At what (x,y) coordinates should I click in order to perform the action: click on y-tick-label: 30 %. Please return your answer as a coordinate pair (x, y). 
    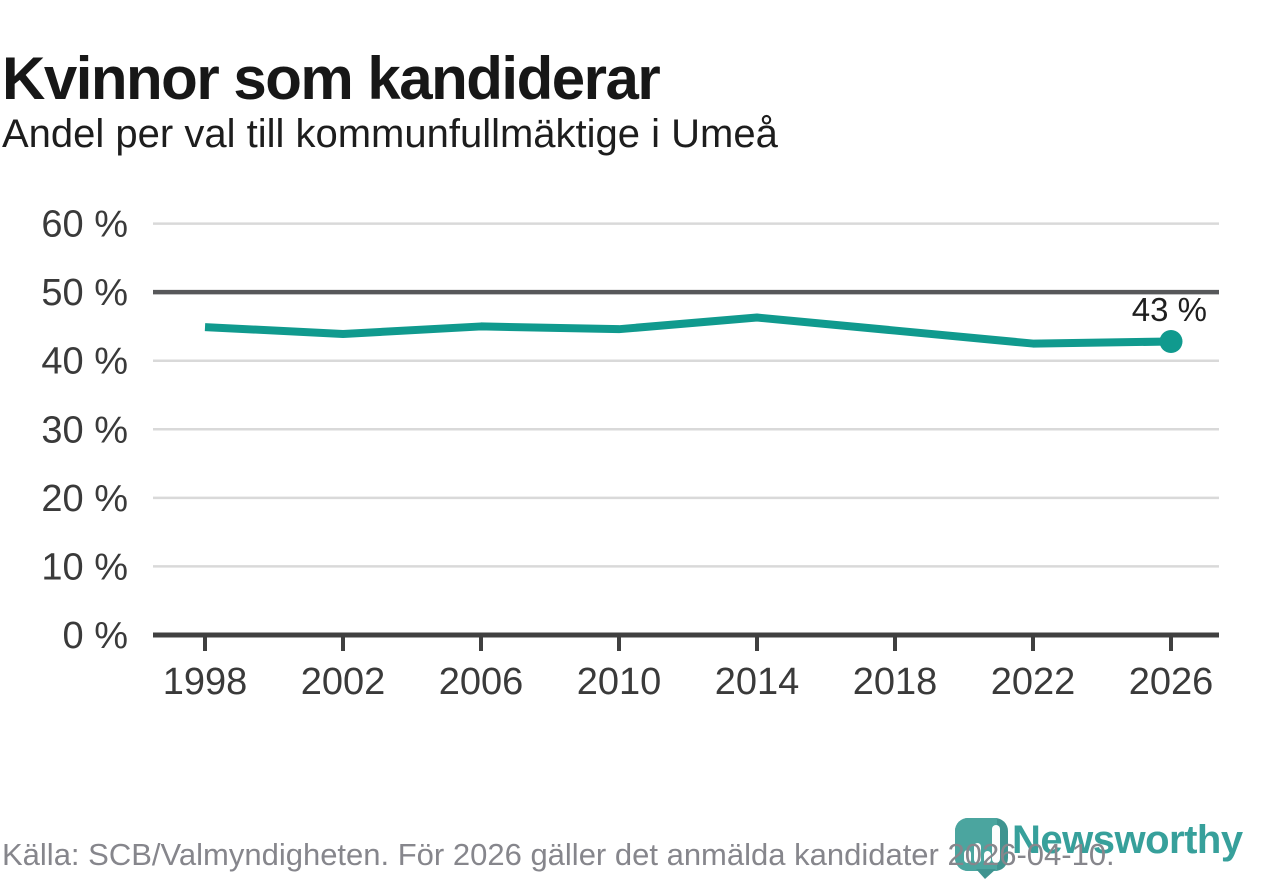
    Looking at the image, I should click on (84, 430).